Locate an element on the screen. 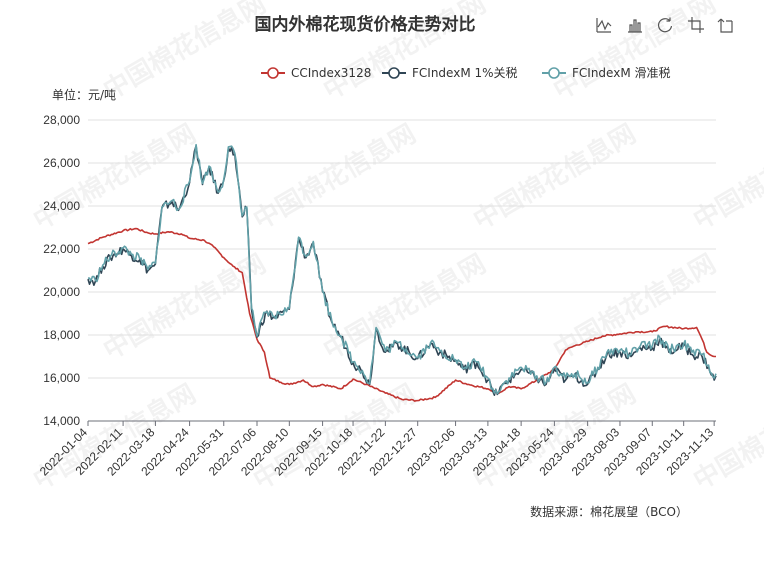  legend-label: FCIndexM 滑准税 is located at coordinates (621, 73).